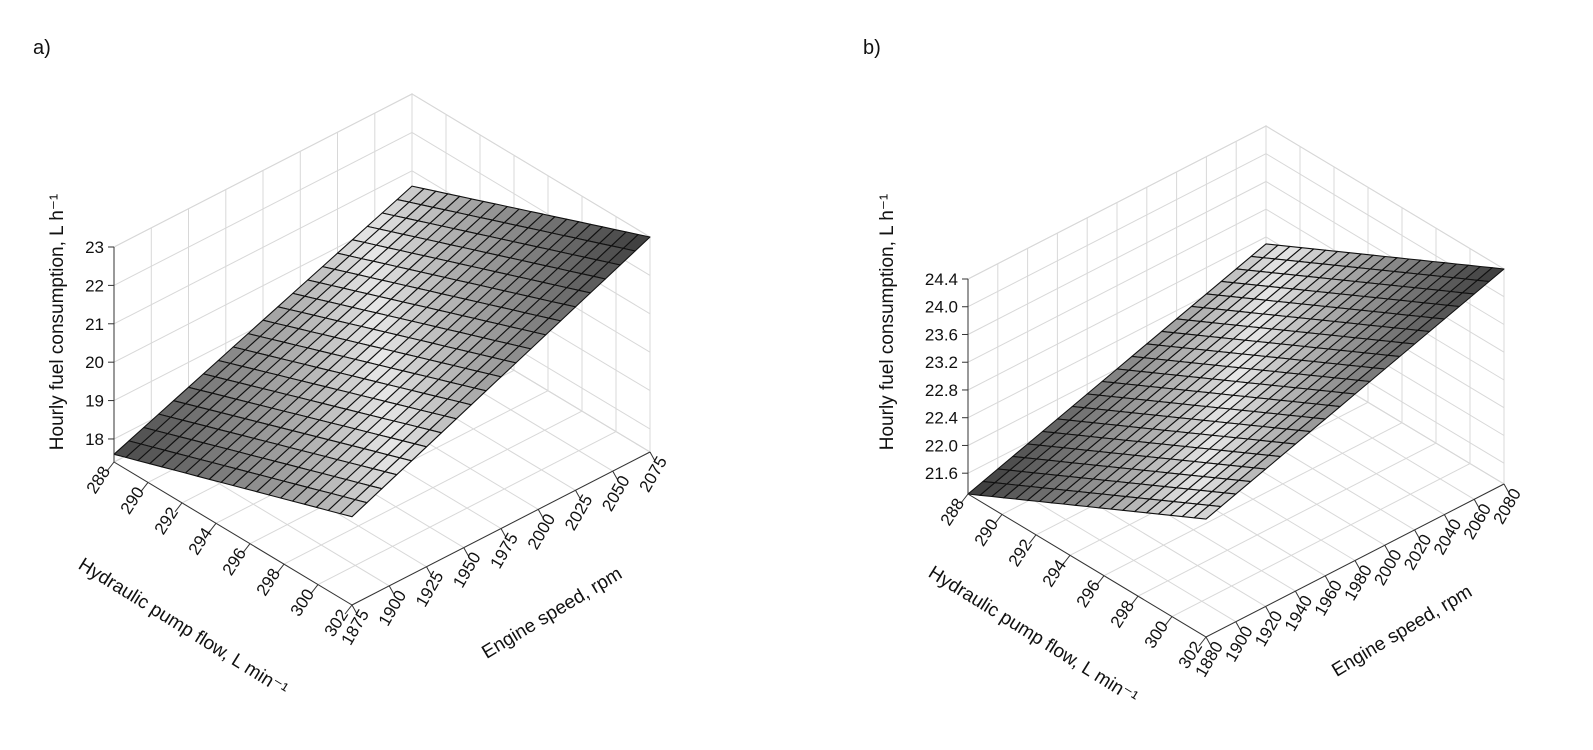 This screenshot has width=1593, height=750. I want to click on z-tick-label: 24.4, so click(941, 279).